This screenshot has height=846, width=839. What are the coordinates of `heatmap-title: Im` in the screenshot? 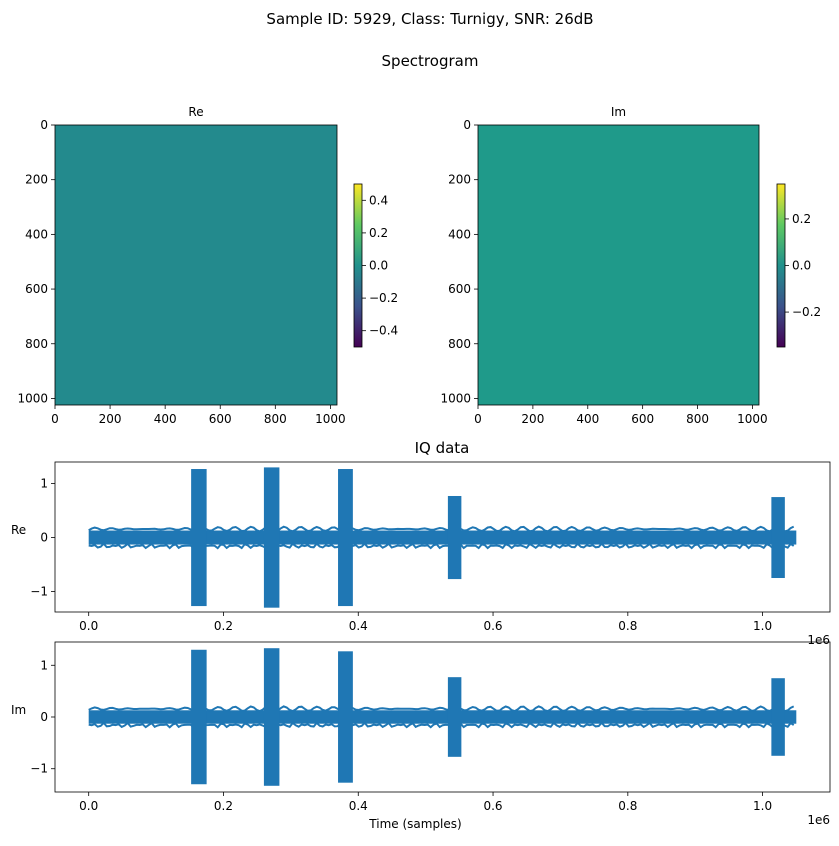 It's located at (618, 112).